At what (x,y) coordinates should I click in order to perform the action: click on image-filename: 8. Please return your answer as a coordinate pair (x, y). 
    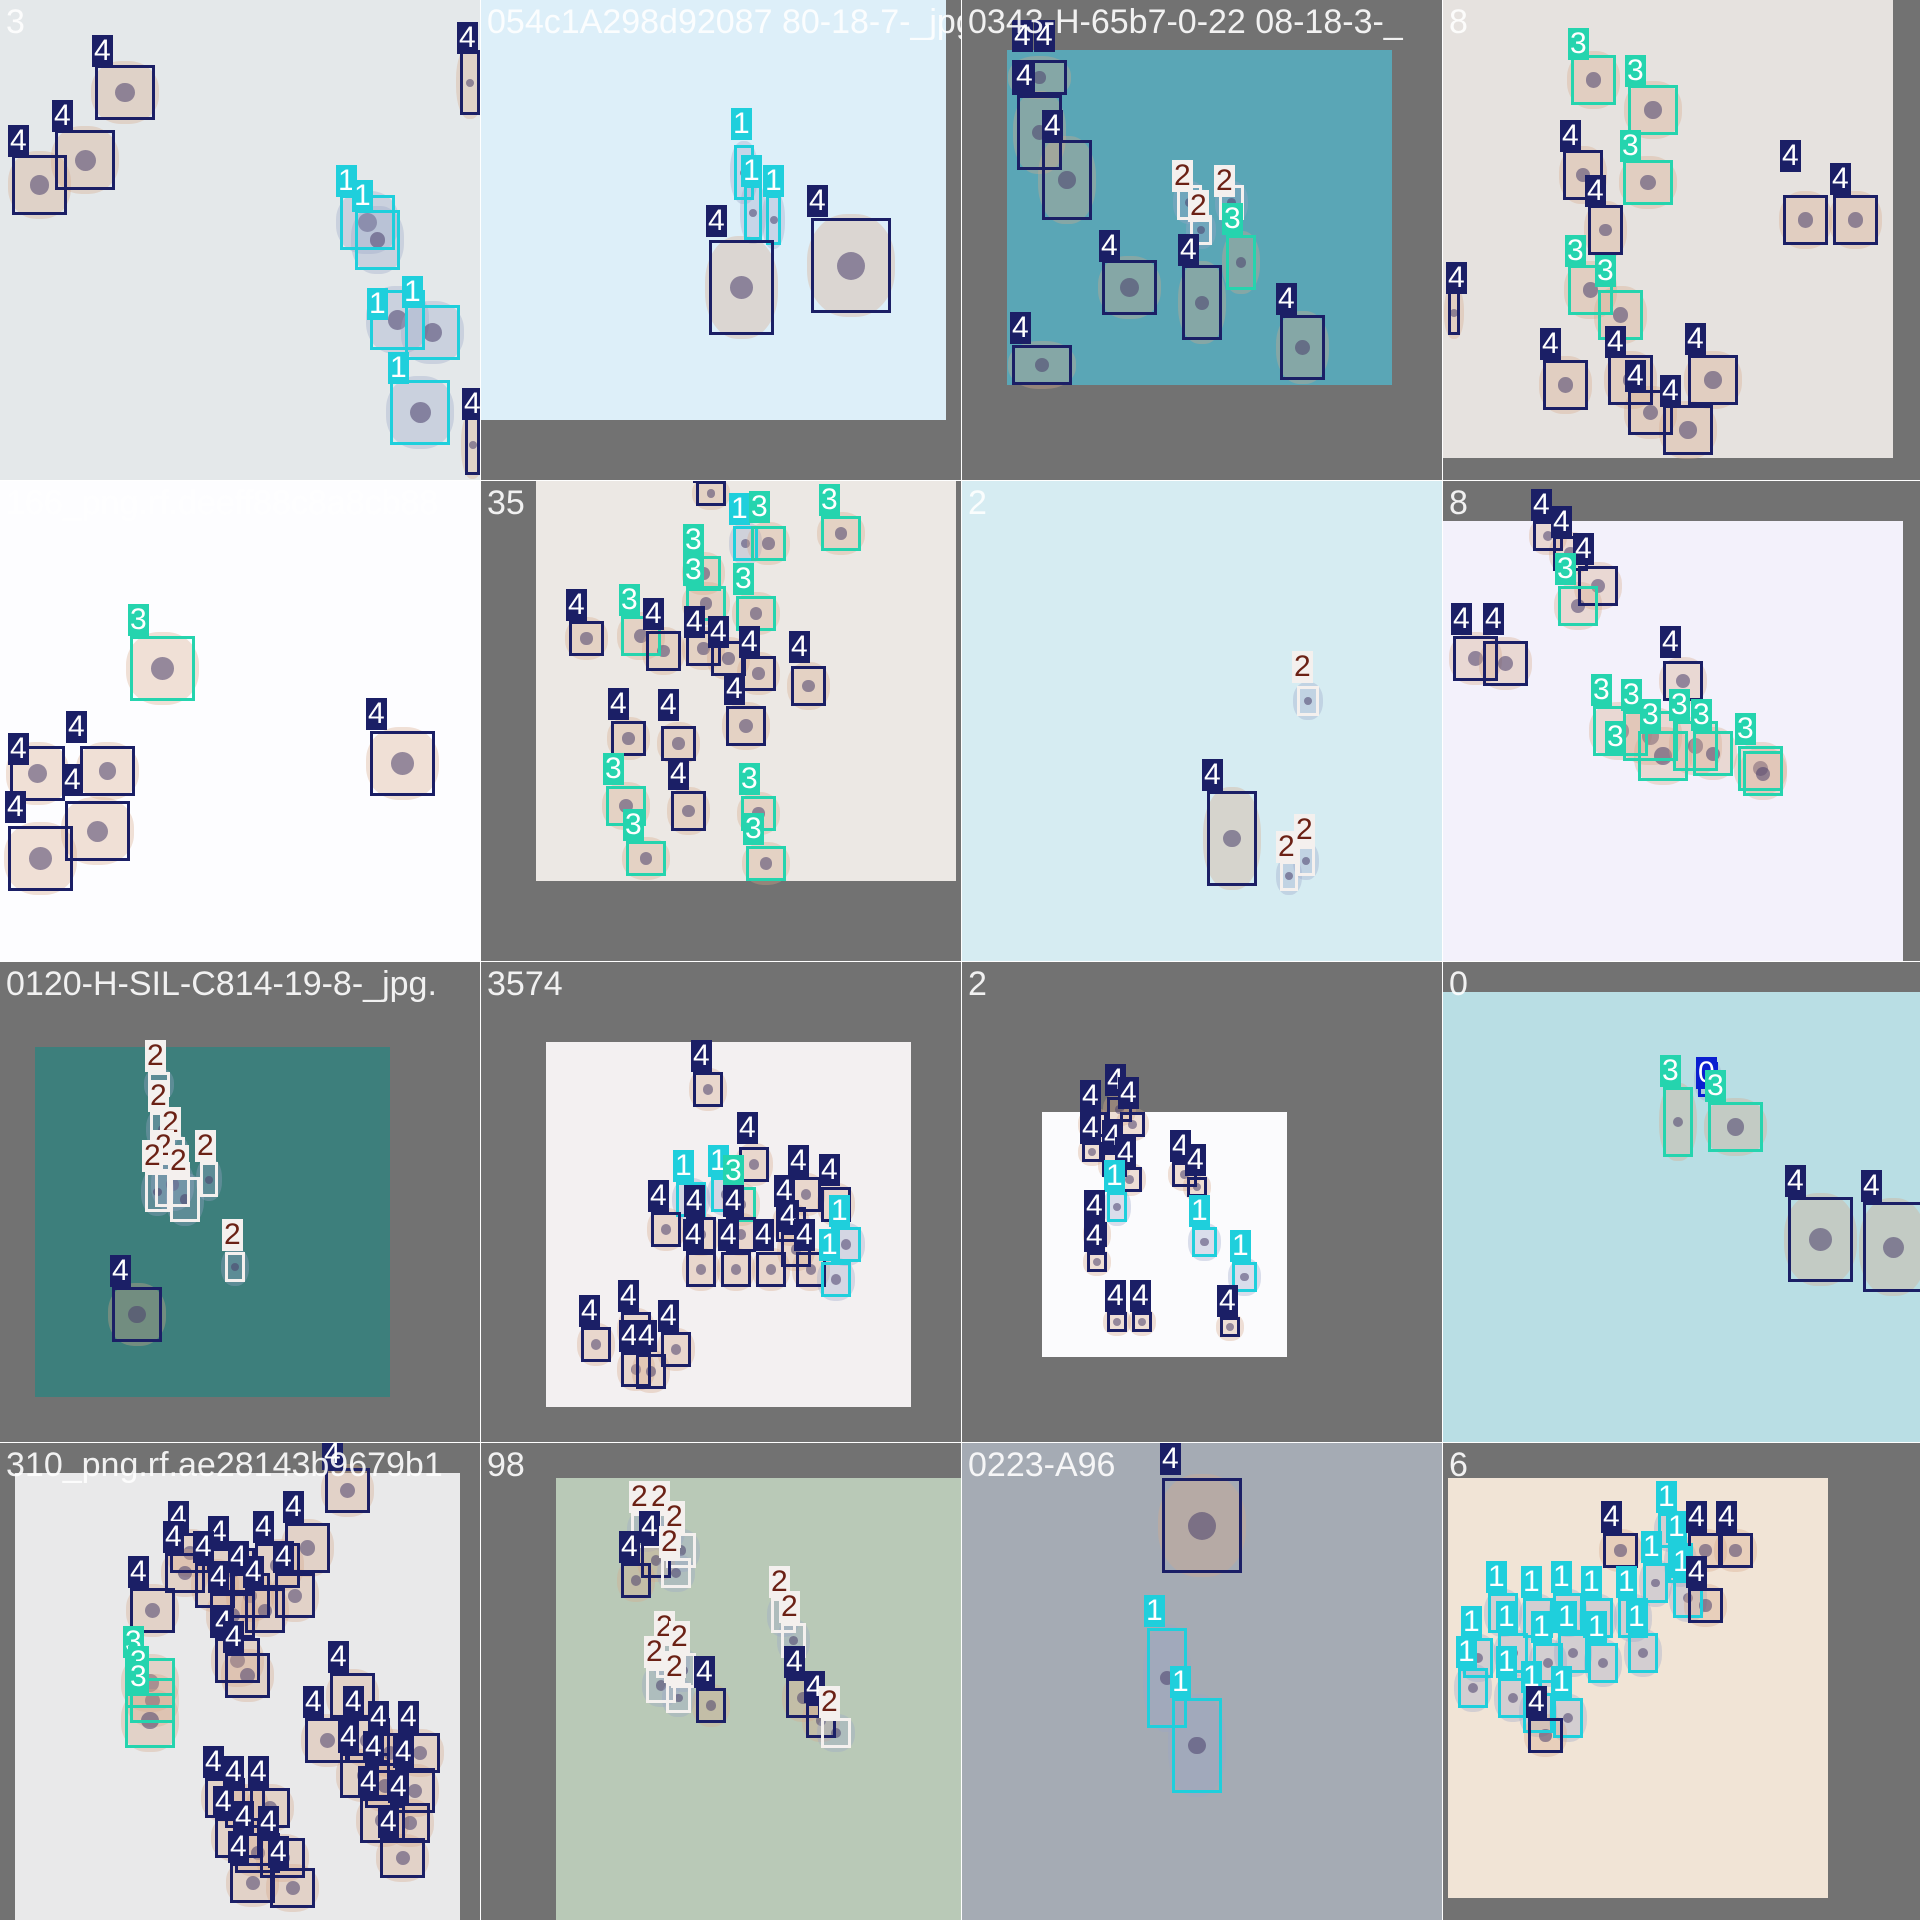
    Looking at the image, I should click on (1458, 503).